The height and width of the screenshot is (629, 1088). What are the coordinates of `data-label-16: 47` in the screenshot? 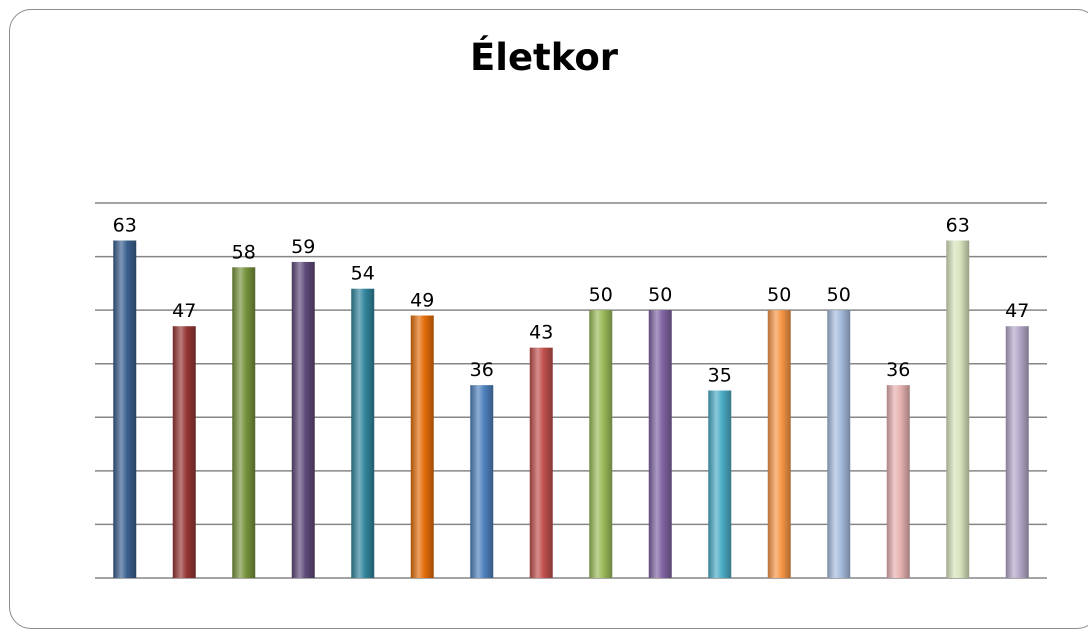 It's located at (1017, 311).